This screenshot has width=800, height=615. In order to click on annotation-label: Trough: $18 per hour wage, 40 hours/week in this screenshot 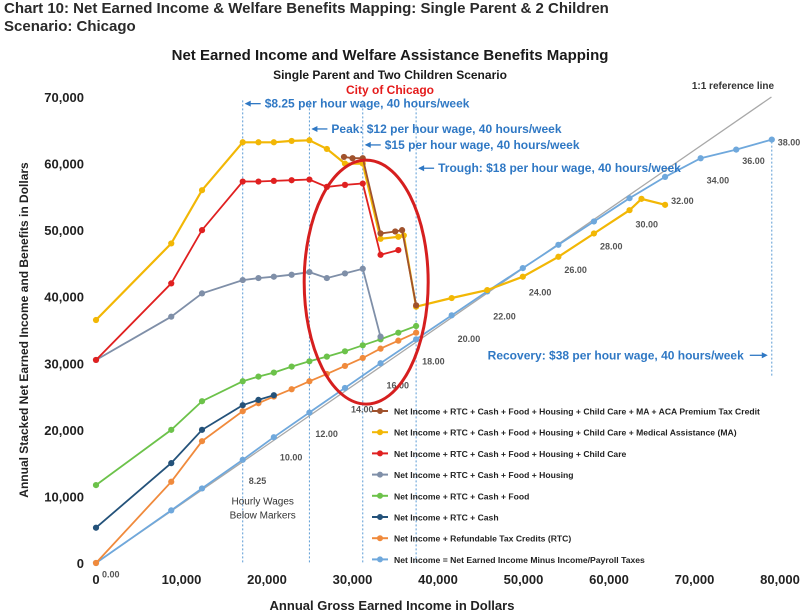, I will do `click(559, 168)`.